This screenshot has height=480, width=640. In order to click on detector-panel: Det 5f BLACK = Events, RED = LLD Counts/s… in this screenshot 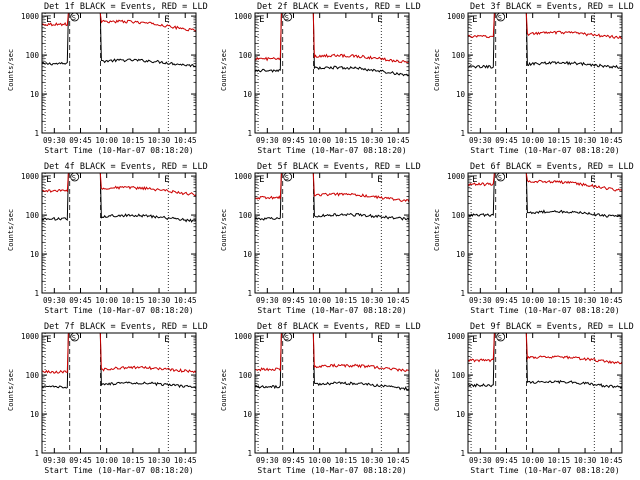, I will do `click(320, 238)`.